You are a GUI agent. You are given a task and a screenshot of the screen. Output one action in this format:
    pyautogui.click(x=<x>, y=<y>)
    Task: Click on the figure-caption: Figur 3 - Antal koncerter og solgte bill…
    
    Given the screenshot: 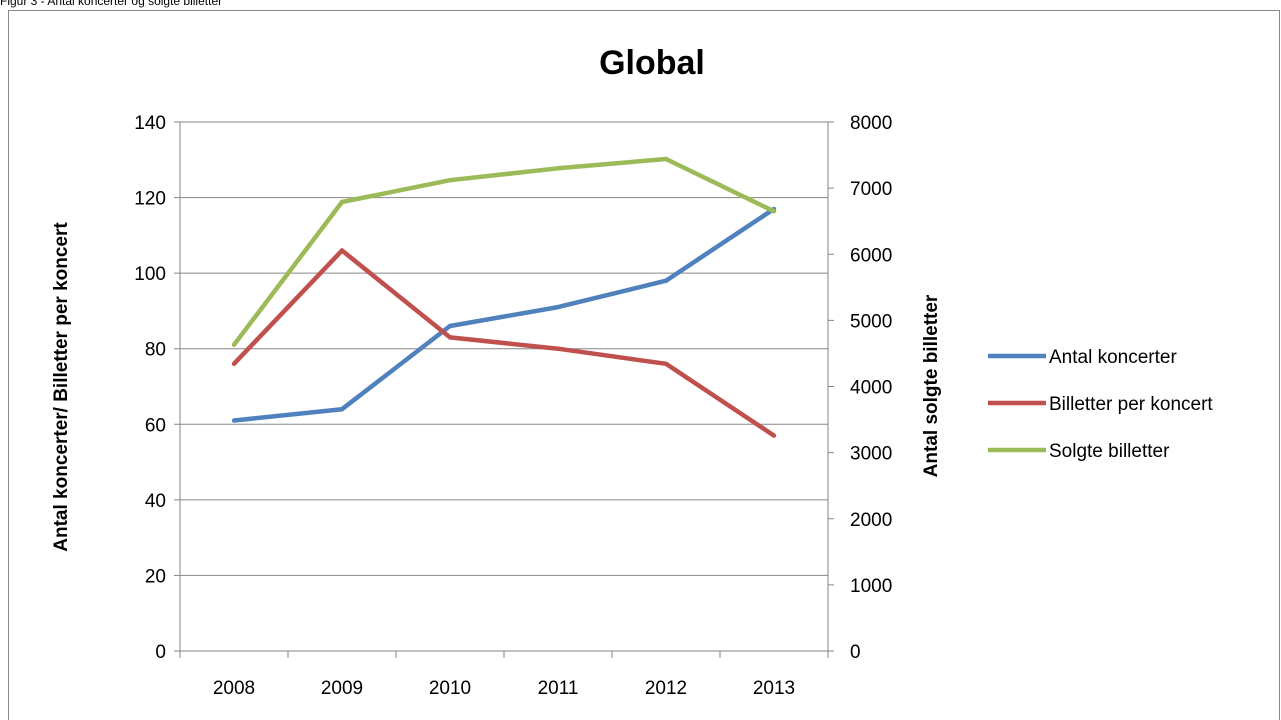 What is the action you would take?
    pyautogui.click(x=111, y=4)
    